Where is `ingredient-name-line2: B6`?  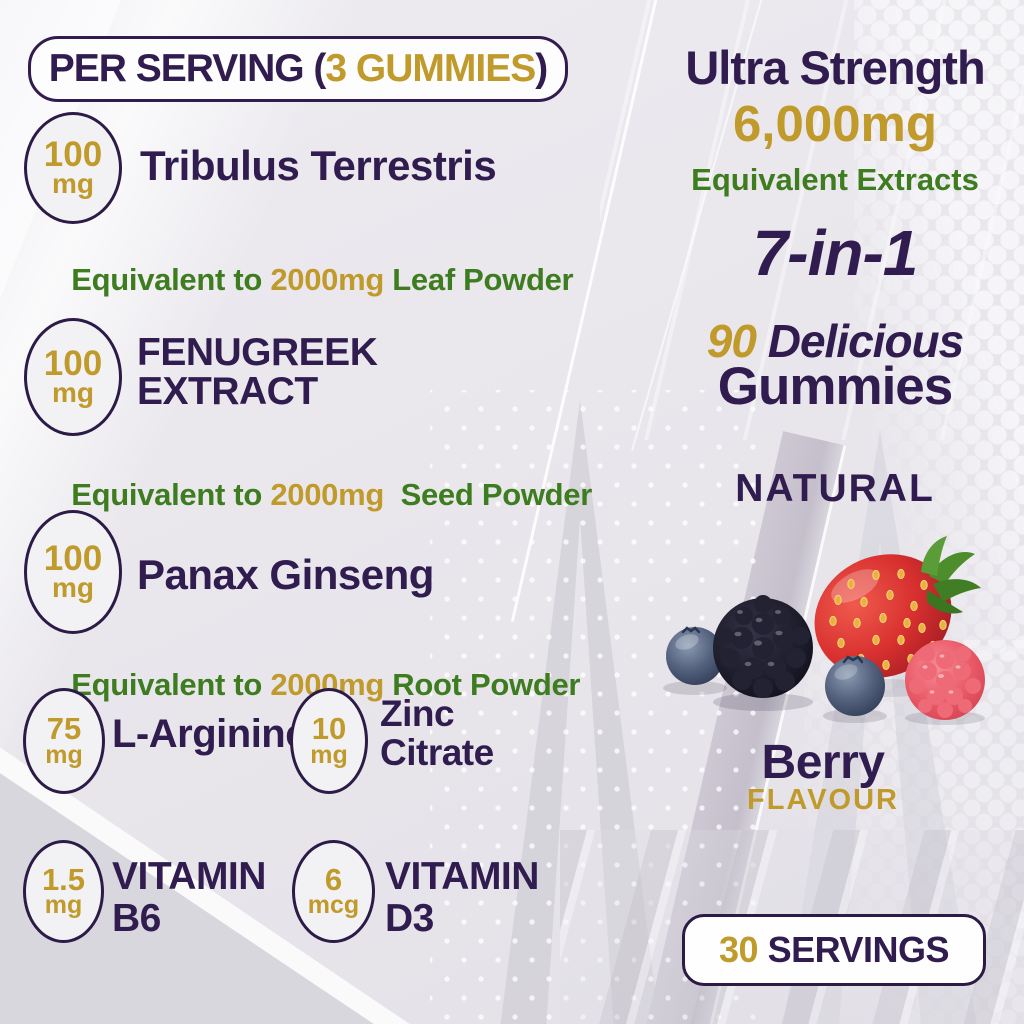 ingredient-name-line2: B6 is located at coordinates (136, 918).